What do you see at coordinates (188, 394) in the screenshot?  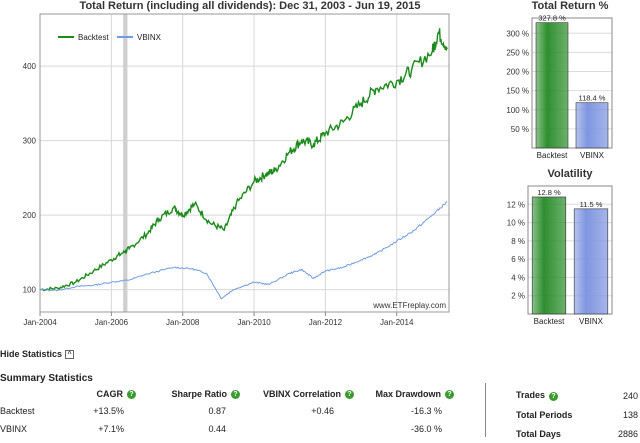 I see `sharpe-header: Sharpe Ratio?` at bounding box center [188, 394].